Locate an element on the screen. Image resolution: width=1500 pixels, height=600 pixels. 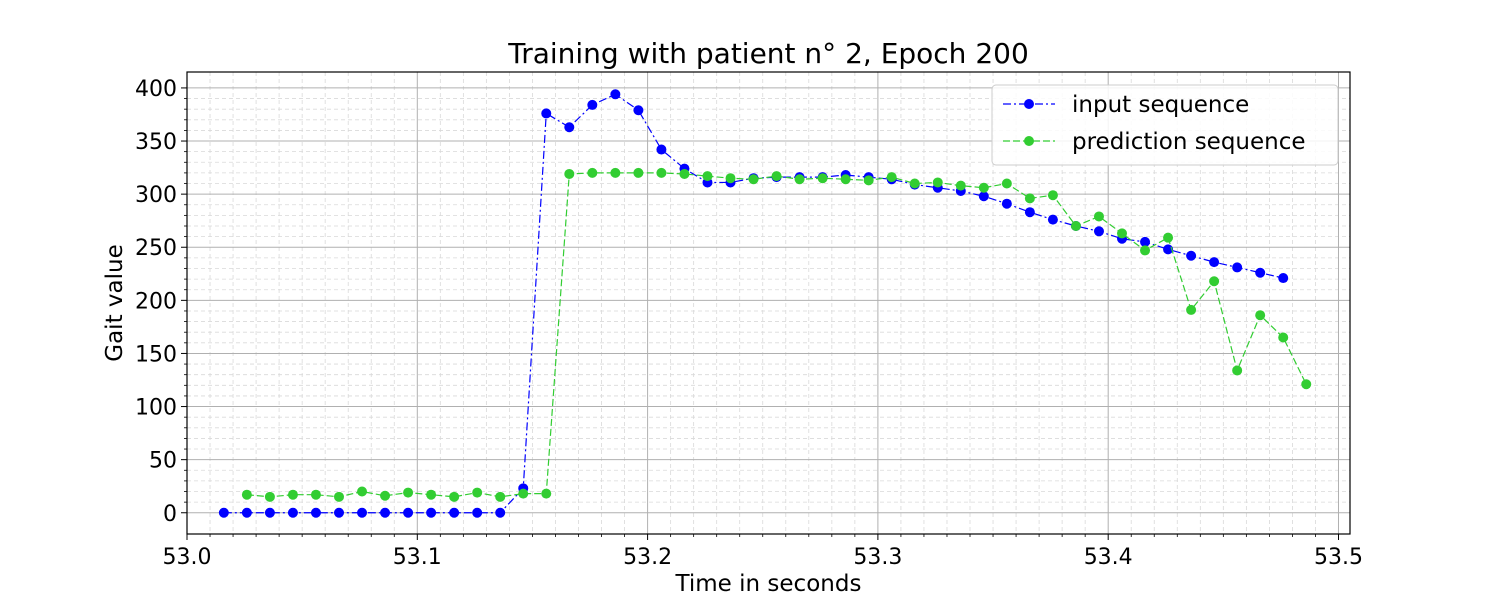
legend-entry-prediction: prediction sequence is located at coordinates (1154, 142).